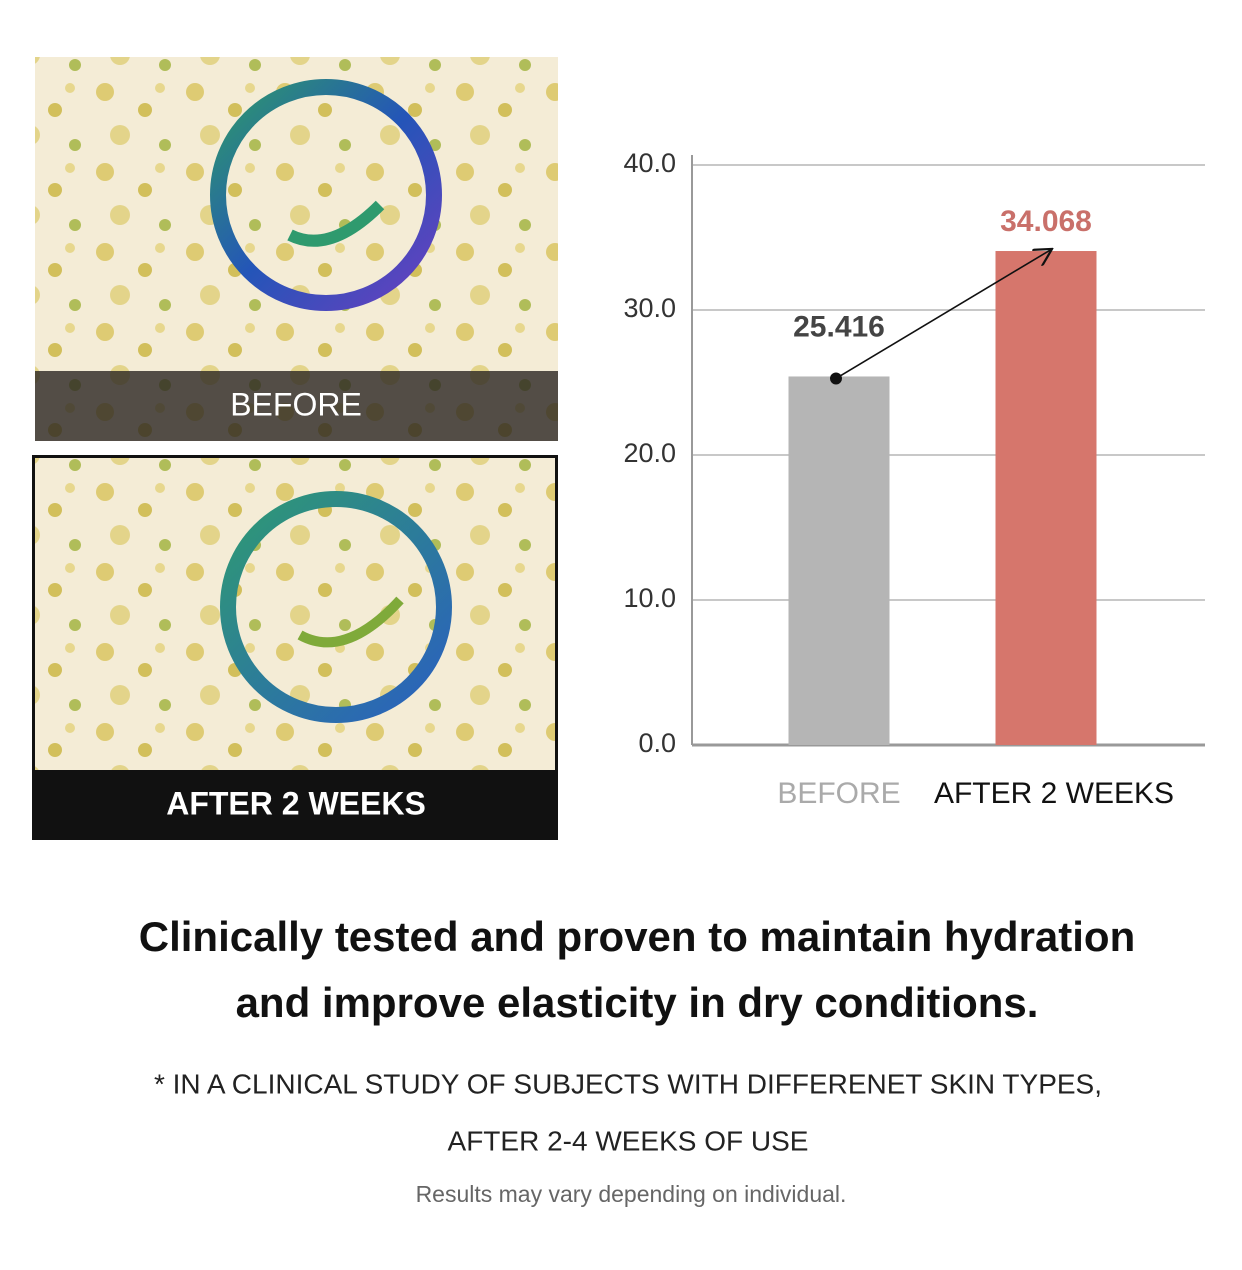 The height and width of the screenshot is (1270, 1242). I want to click on y-tick-label: 10.0, so click(649, 598).